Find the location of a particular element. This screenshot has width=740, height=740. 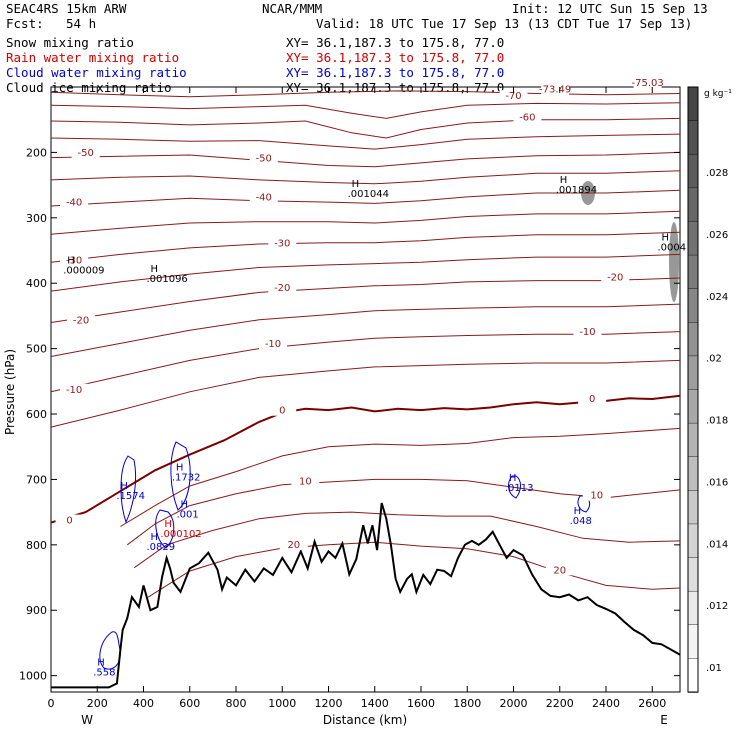

org-title: NCAR/MMM is located at coordinates (292, 8).